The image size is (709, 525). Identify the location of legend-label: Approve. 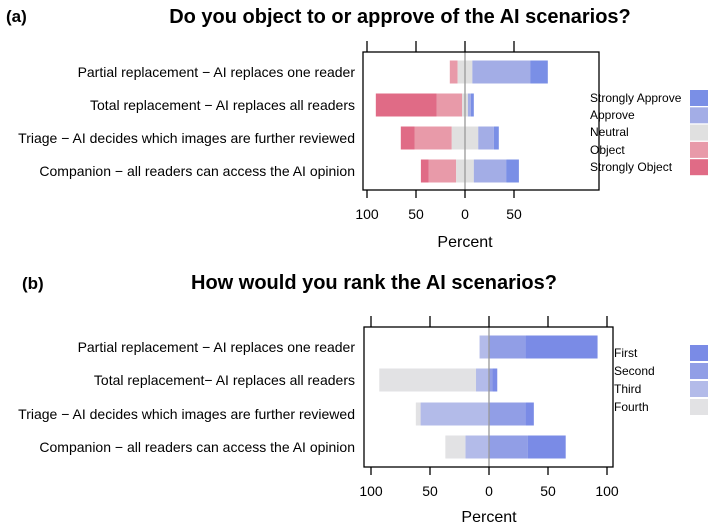
(612, 115).